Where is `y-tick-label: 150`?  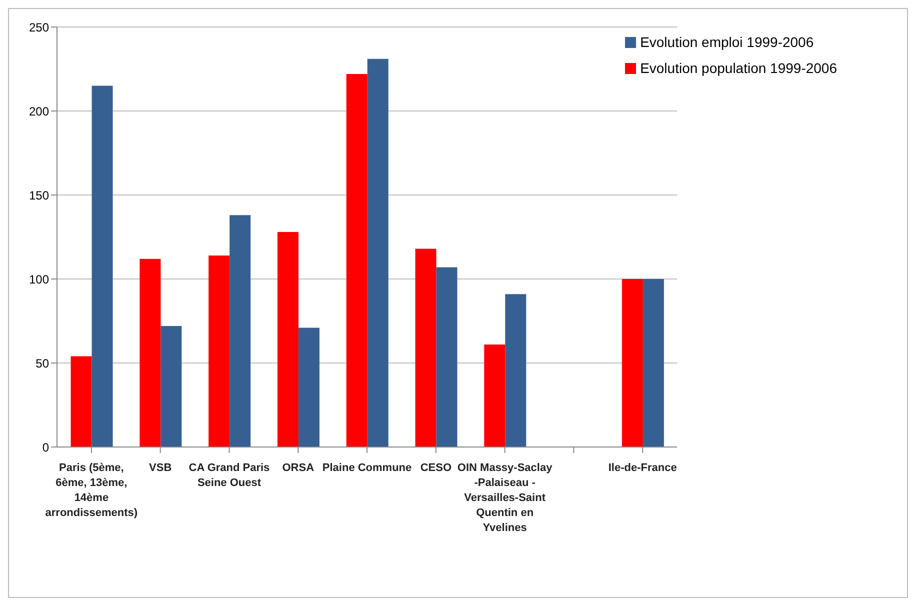 y-tick-label: 150 is located at coordinates (39, 195).